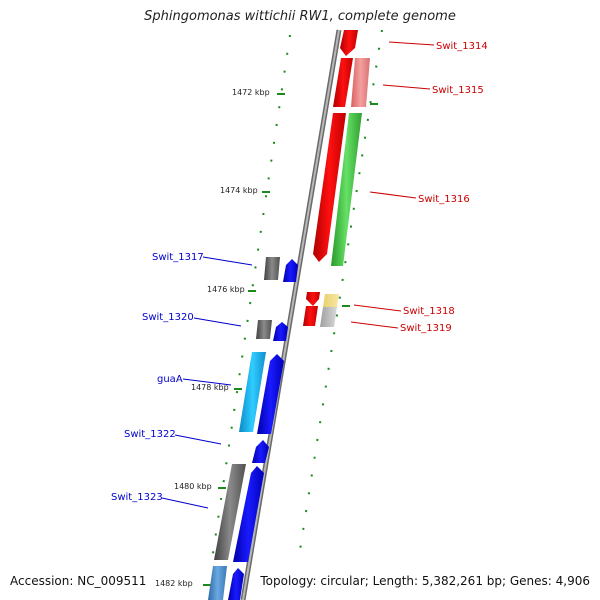 The width and height of the screenshot is (600, 600). I want to click on right-label-lines, so click(392, 185).